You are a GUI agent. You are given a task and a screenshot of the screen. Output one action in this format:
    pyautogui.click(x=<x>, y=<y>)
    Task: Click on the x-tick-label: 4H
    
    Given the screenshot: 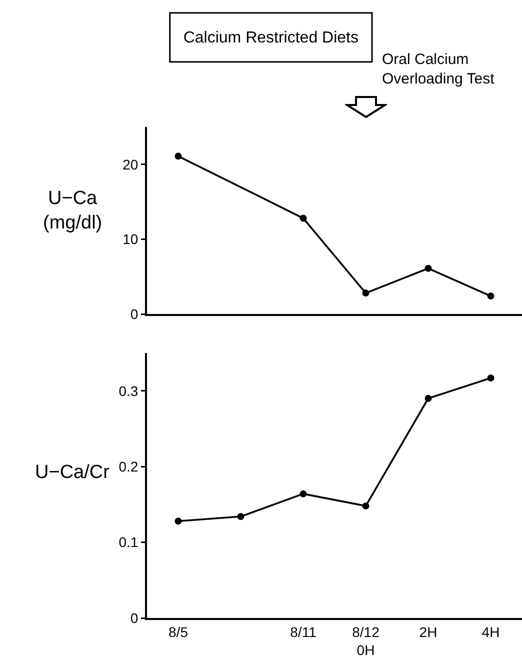 What is the action you would take?
    pyautogui.click(x=491, y=632)
    